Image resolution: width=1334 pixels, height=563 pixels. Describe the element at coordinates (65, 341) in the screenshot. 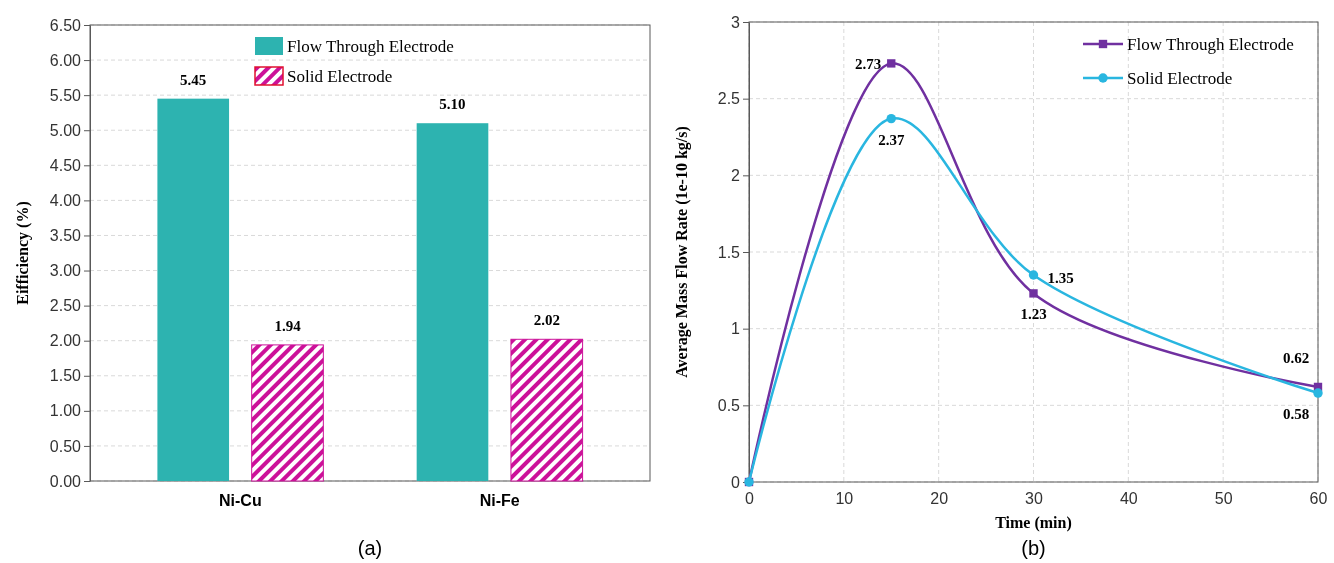

I see `y-tick-label: 2.00` at that location.